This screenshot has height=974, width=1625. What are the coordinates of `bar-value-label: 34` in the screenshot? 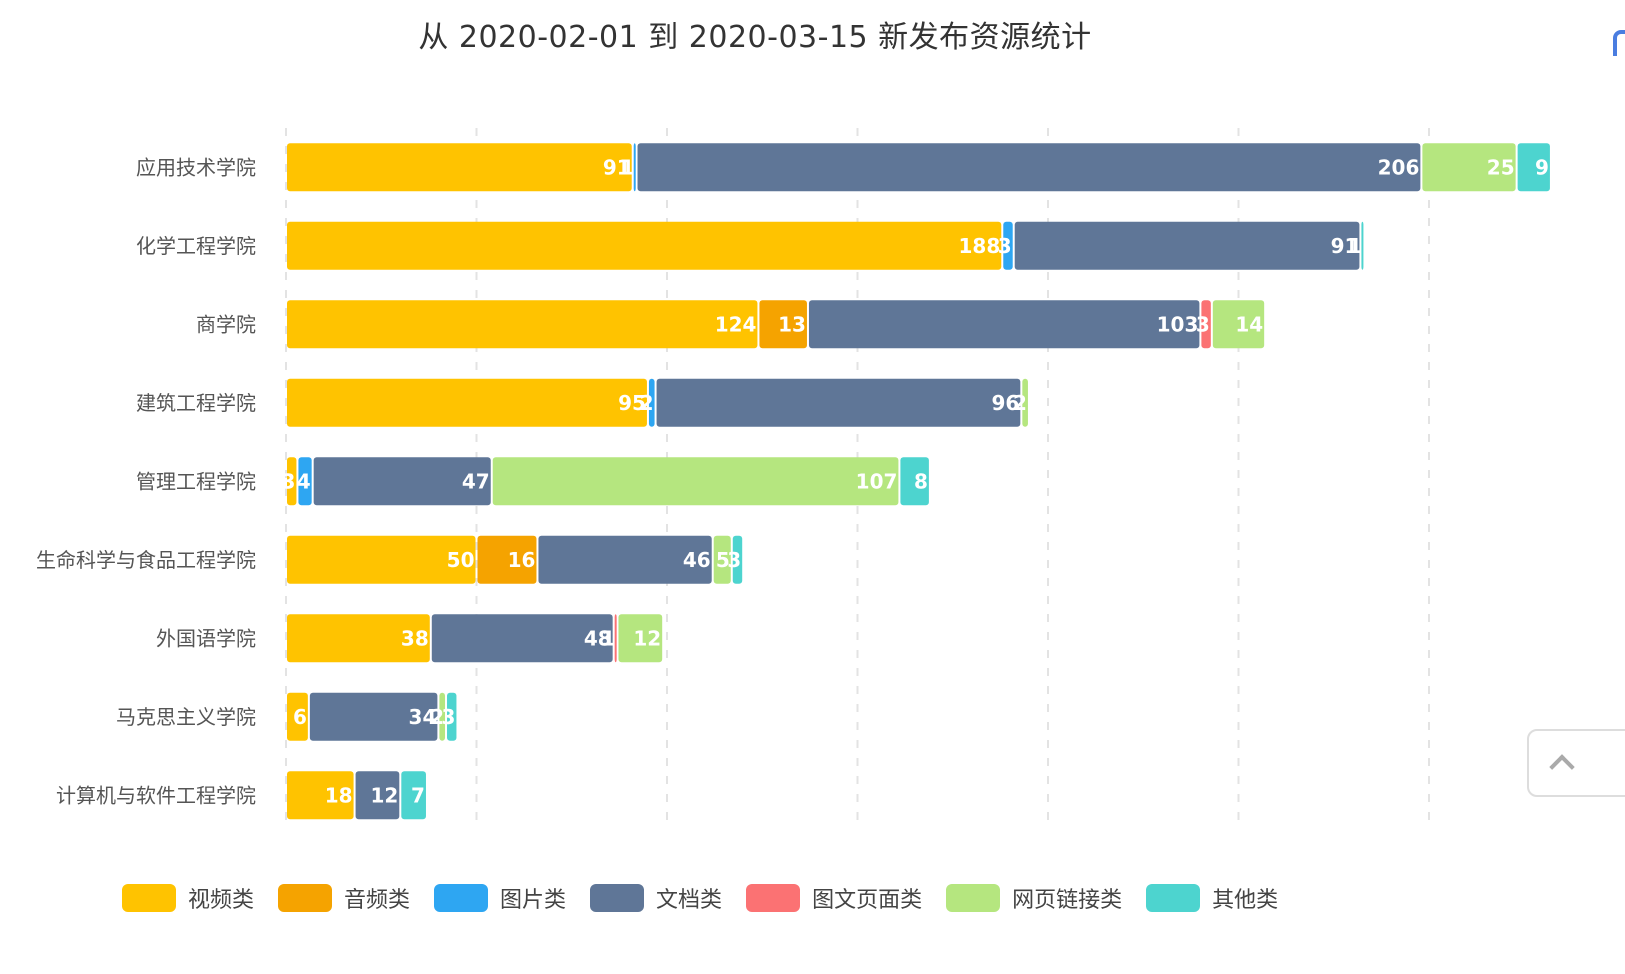 It's located at (423, 717).